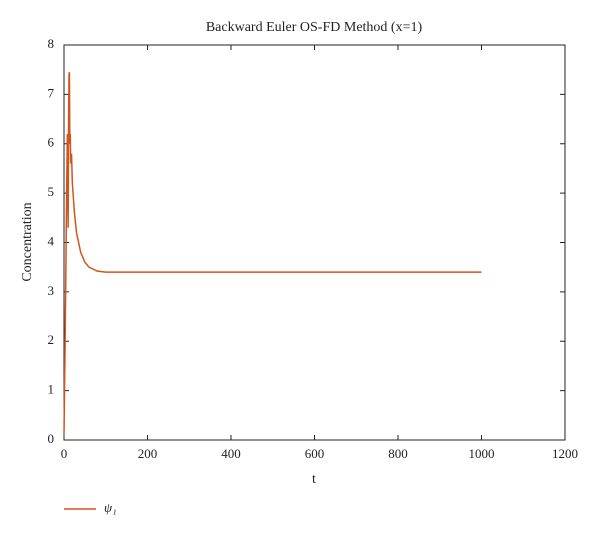  What do you see at coordinates (51, 290) in the screenshot?
I see `y-tick-label: 3` at bounding box center [51, 290].